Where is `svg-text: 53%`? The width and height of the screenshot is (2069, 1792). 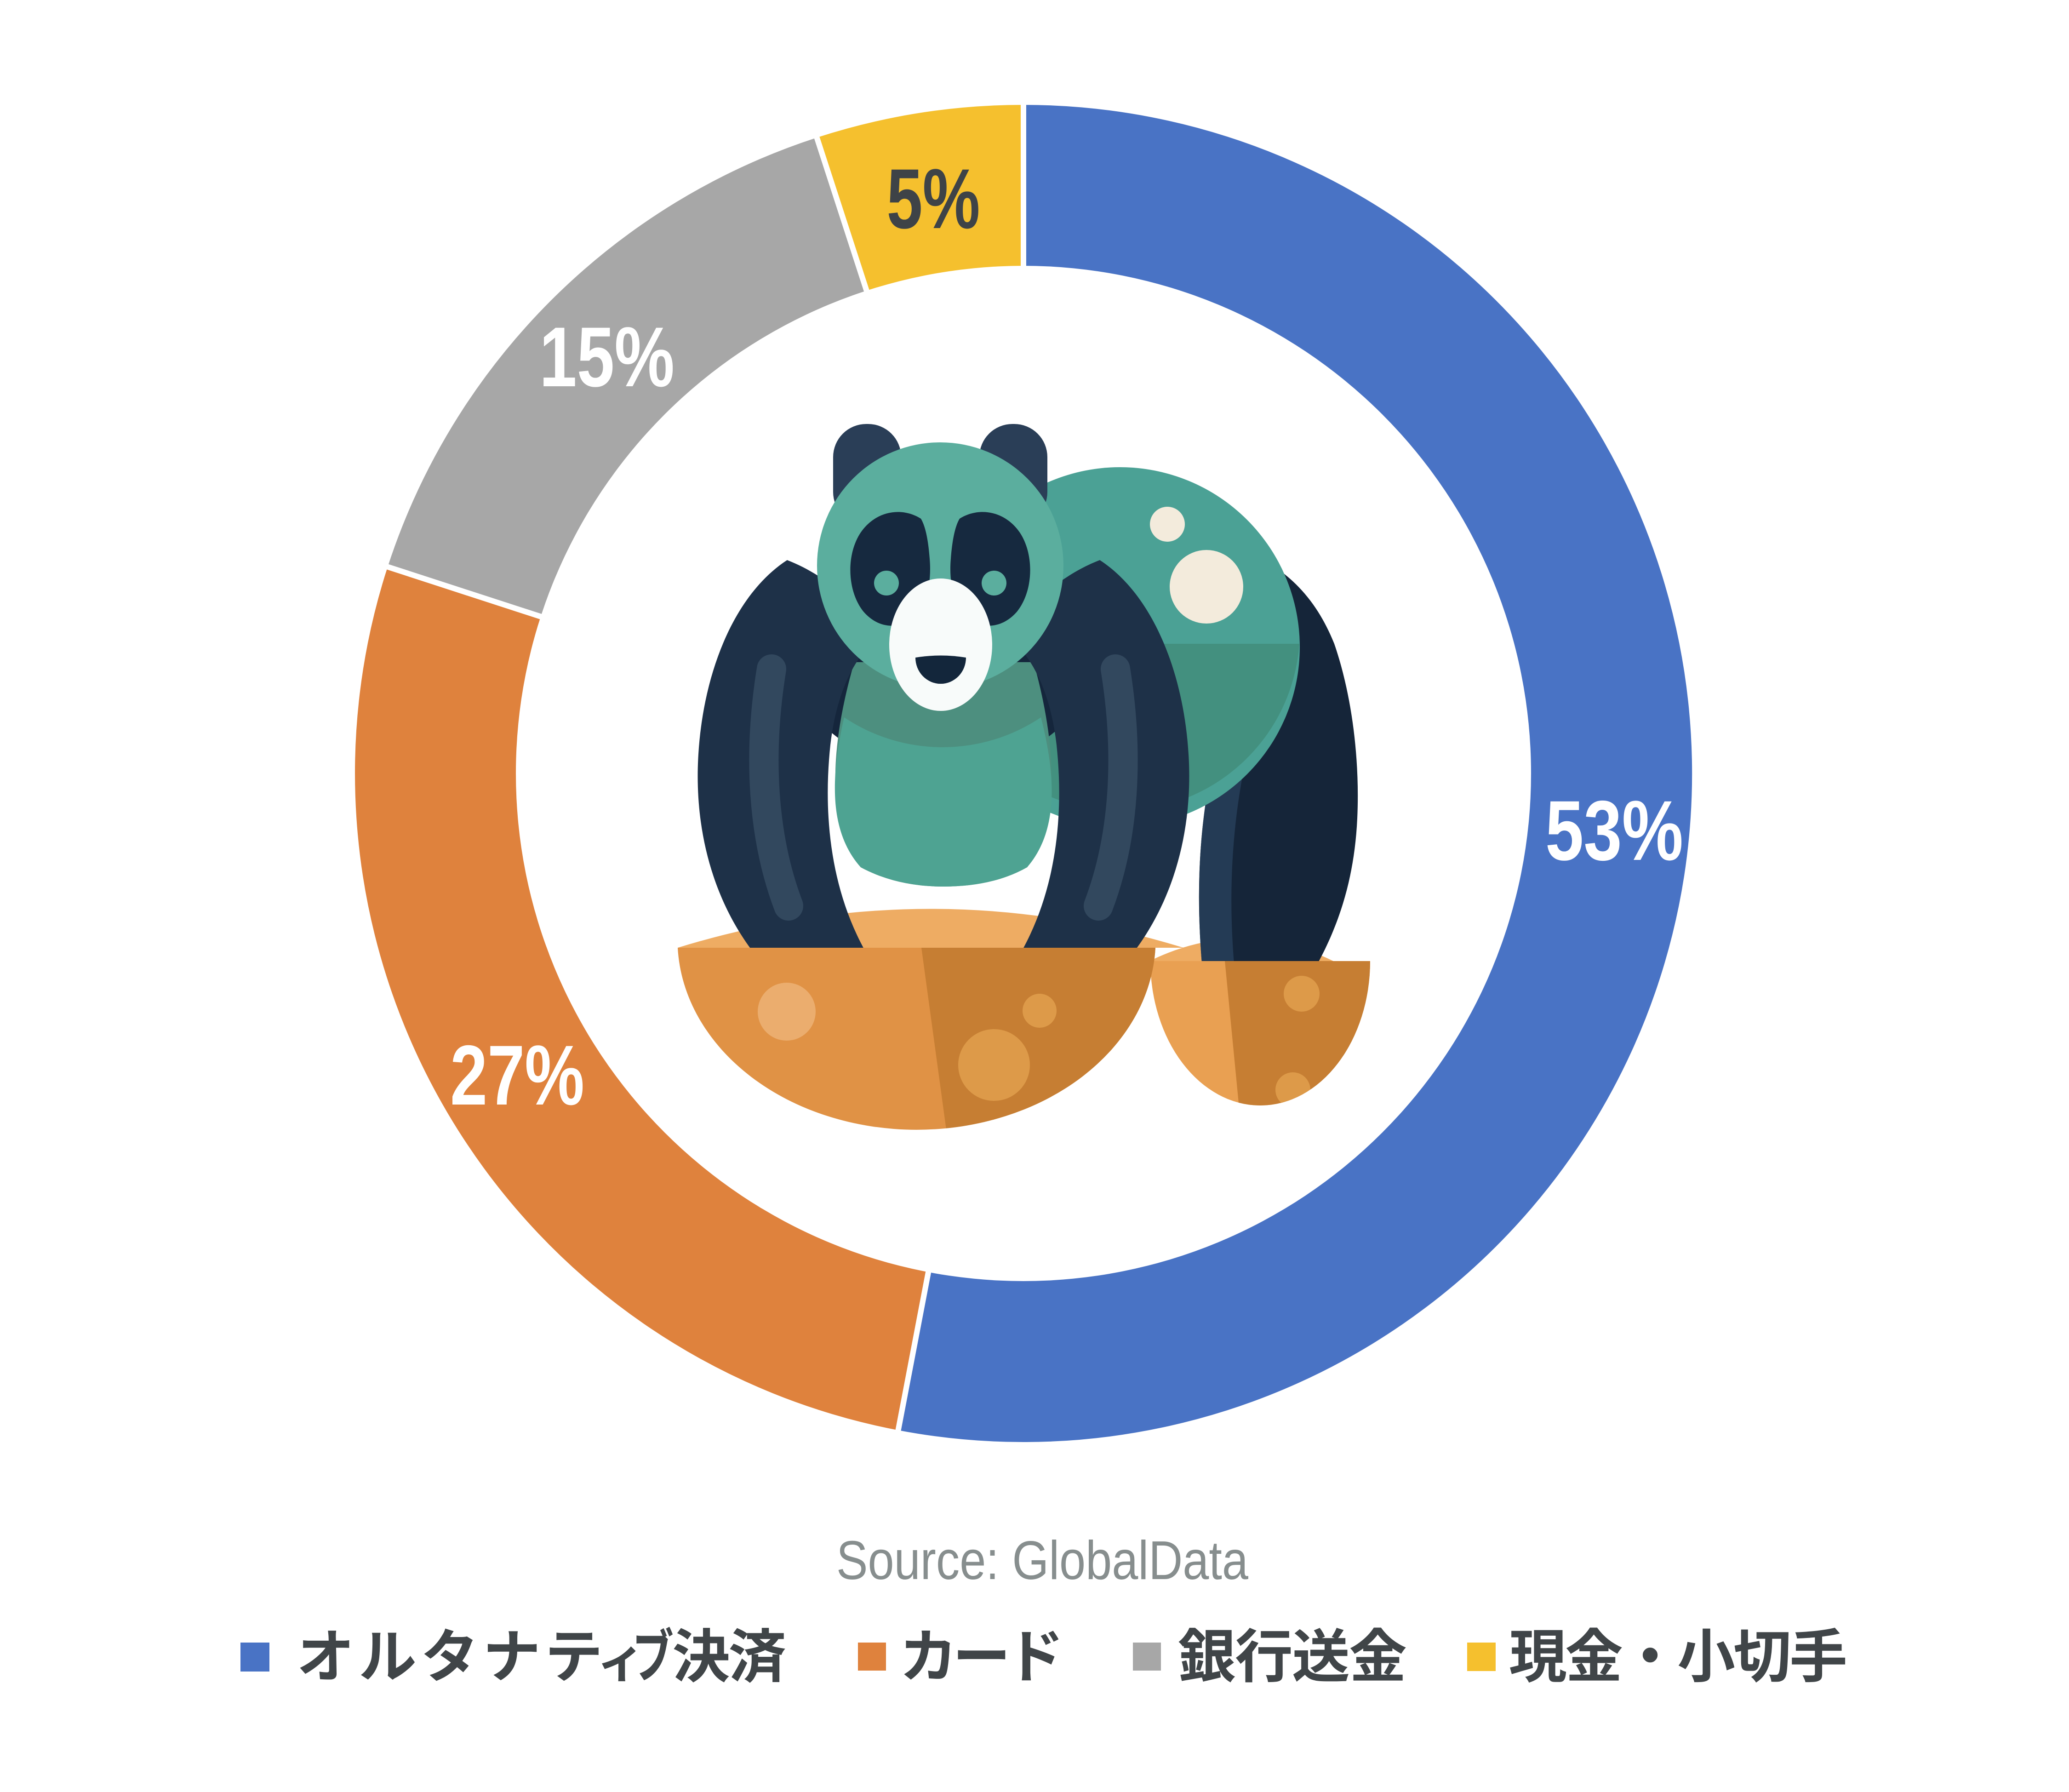
svg-text: 53% is located at coordinates (1614, 831).